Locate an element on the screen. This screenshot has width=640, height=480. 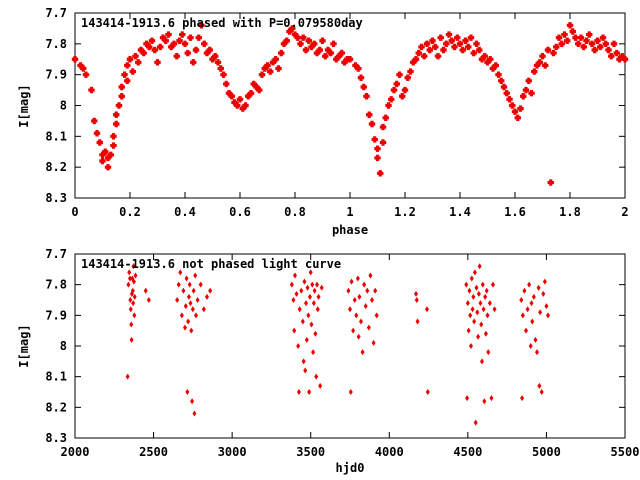
y-tick-label: 8.3 is located at coordinates (56, 438).